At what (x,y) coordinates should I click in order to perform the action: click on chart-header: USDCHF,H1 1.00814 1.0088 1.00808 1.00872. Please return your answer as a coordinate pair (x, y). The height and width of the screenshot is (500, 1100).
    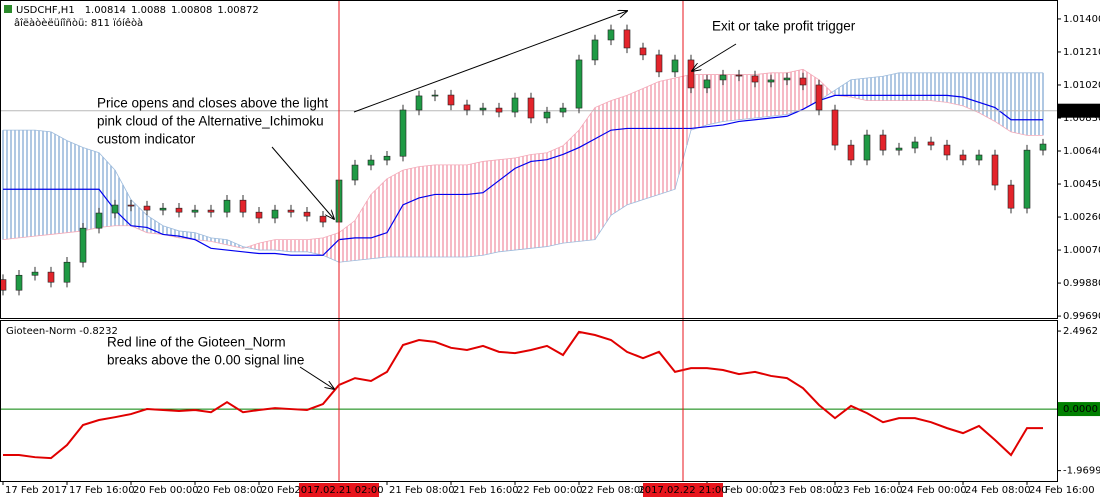
    Looking at the image, I should click on (137, 10).